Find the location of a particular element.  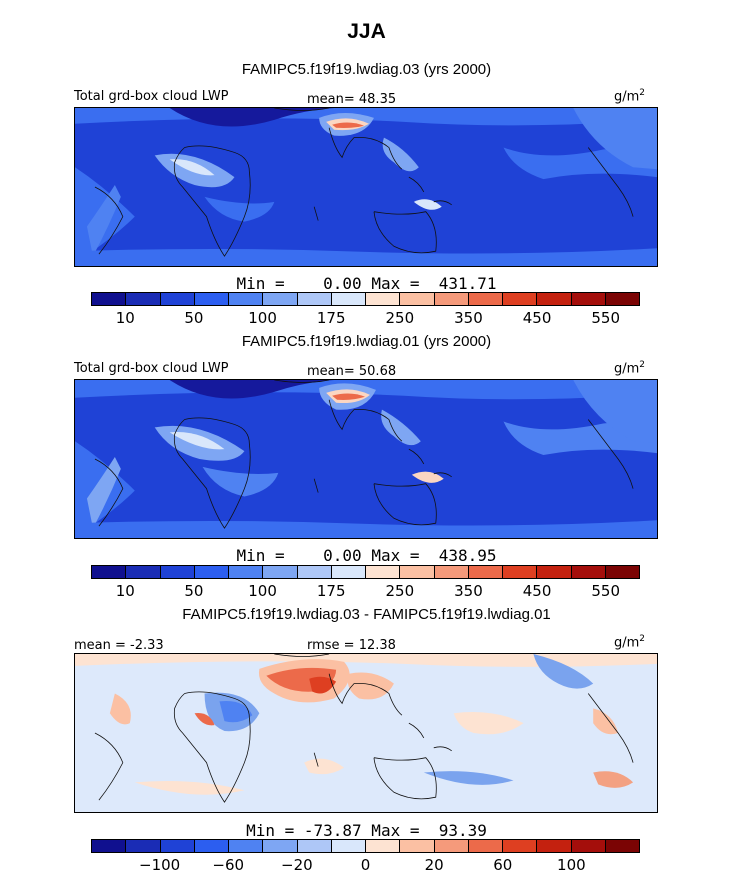

panel2-field-background is located at coordinates (366, 459).